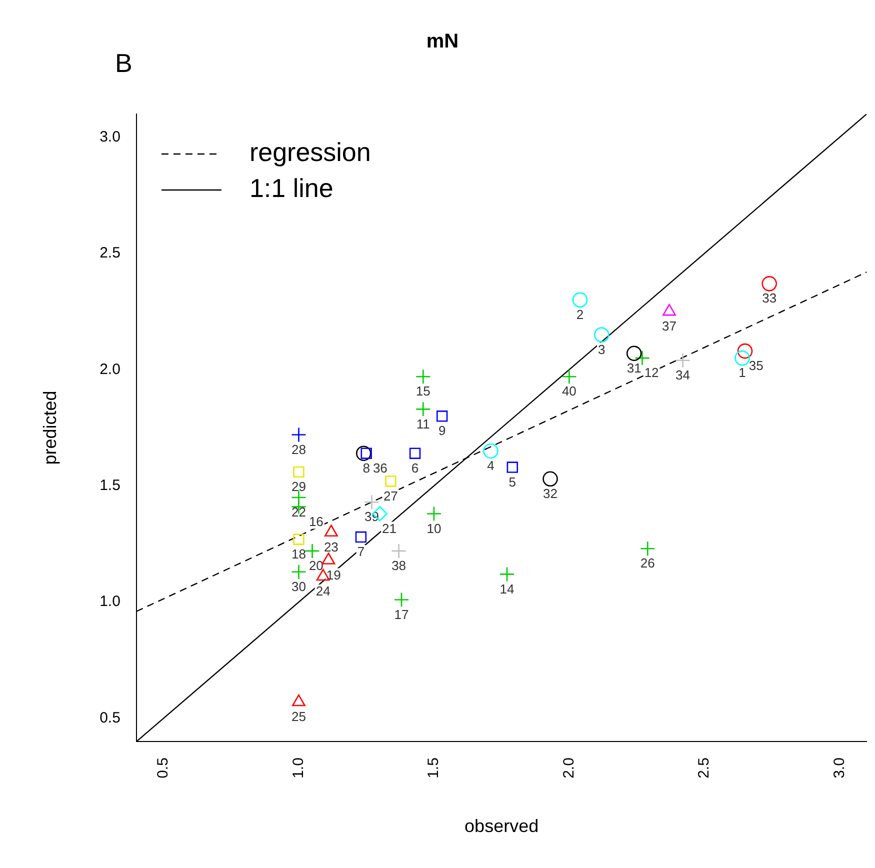 The height and width of the screenshot is (868, 875). I want to click on annotation: 24, so click(323, 591).